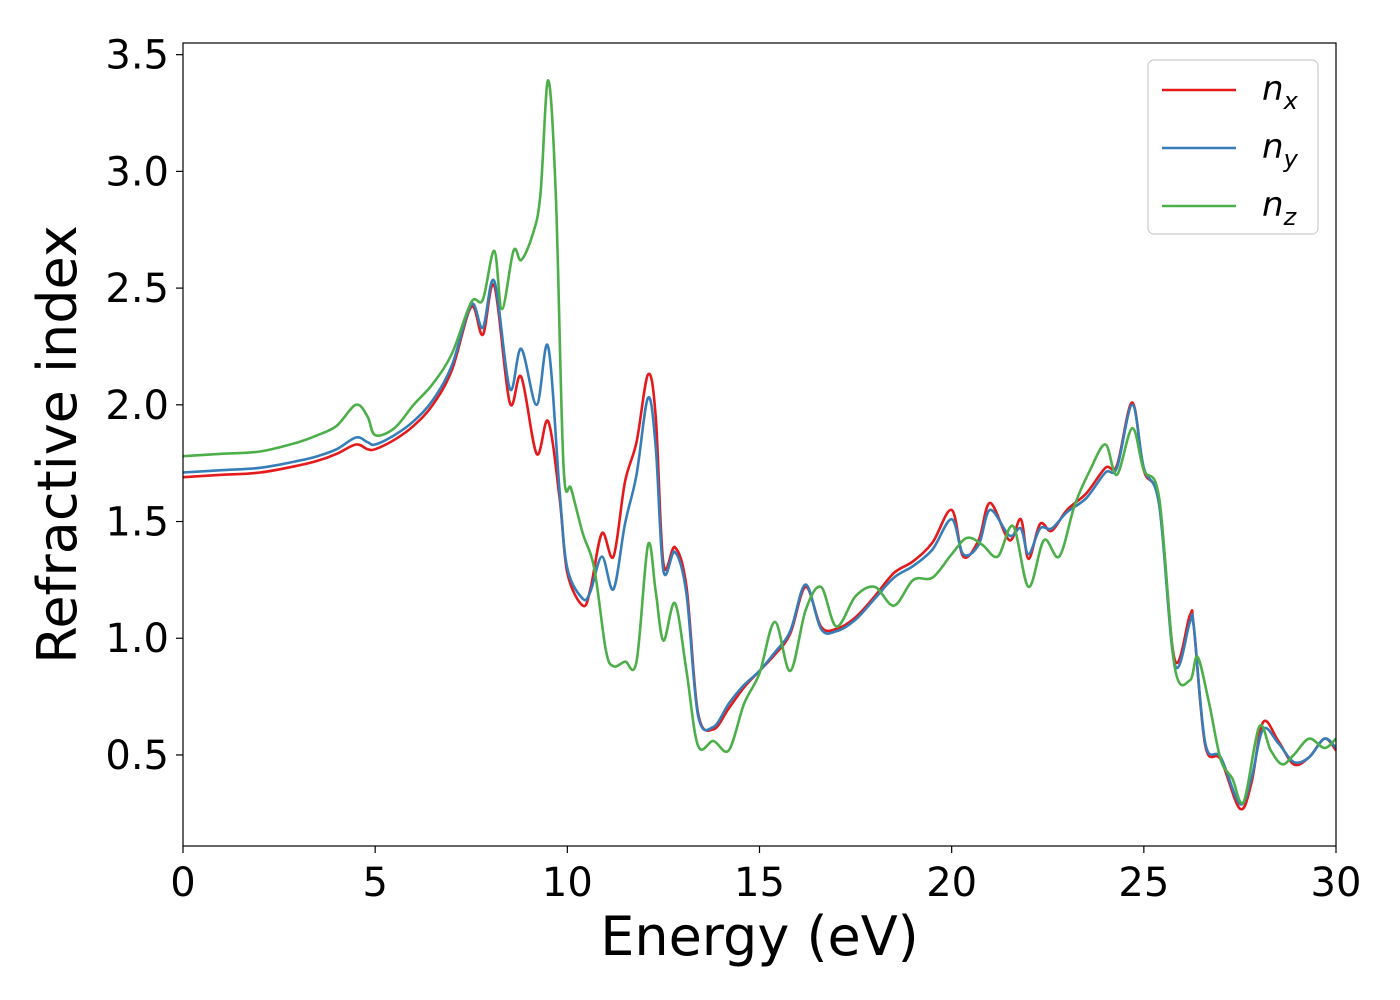 The width and height of the screenshot is (1400, 1000). What do you see at coordinates (759, 883) in the screenshot?
I see `x-tick-label: 15` at bounding box center [759, 883].